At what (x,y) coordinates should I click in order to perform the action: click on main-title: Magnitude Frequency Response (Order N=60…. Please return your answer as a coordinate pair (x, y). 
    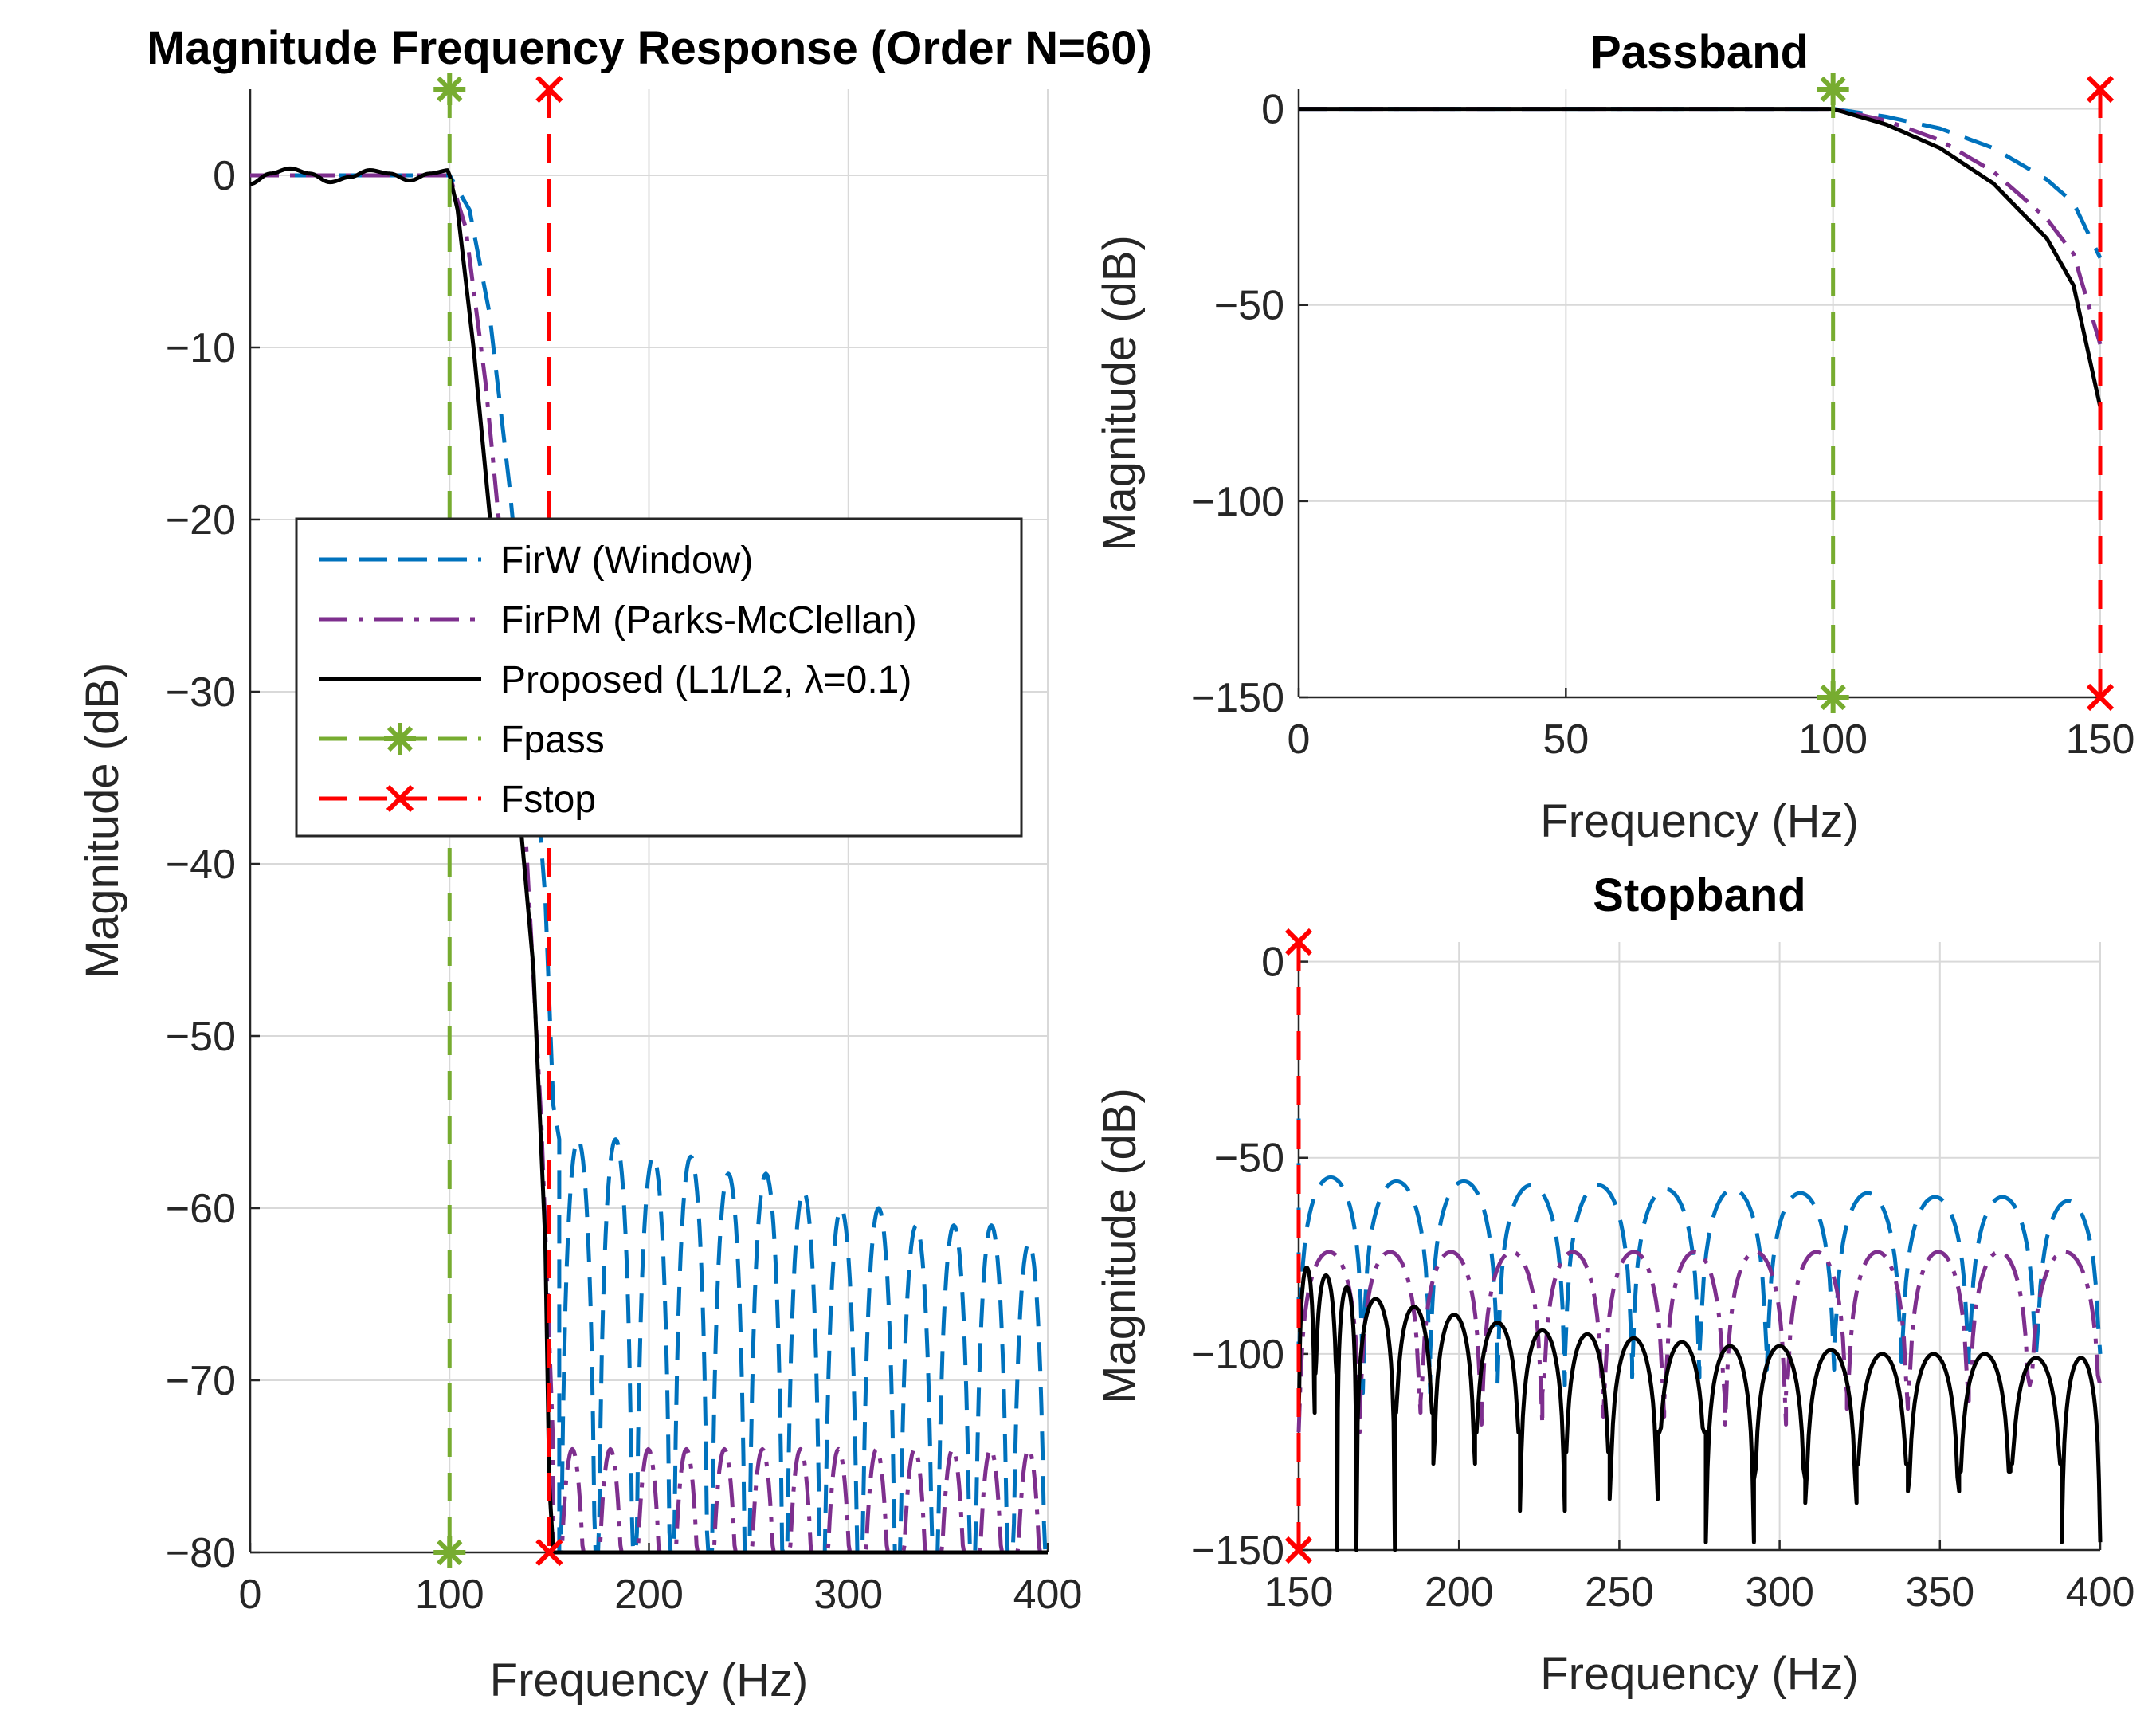
    Looking at the image, I should click on (649, 48).